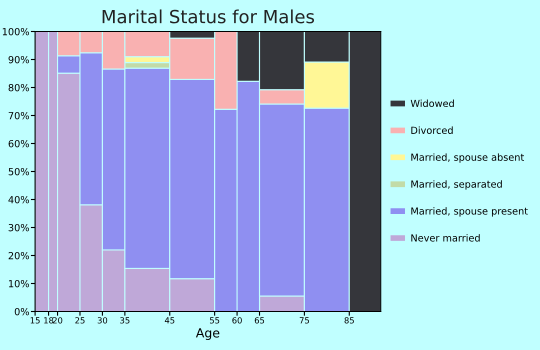 Image resolution: width=540 pixels, height=350 pixels. I want to click on x-tick-label: 30, so click(103, 320).